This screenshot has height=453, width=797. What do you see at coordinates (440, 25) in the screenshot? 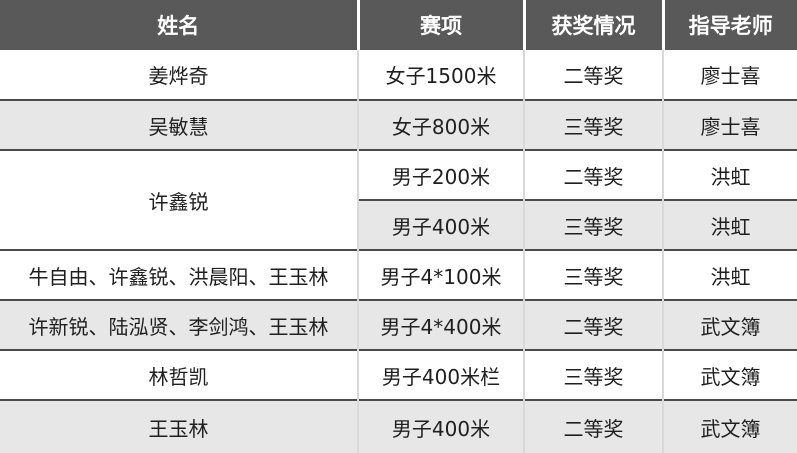
I see `header-cell-event: 赛项` at bounding box center [440, 25].